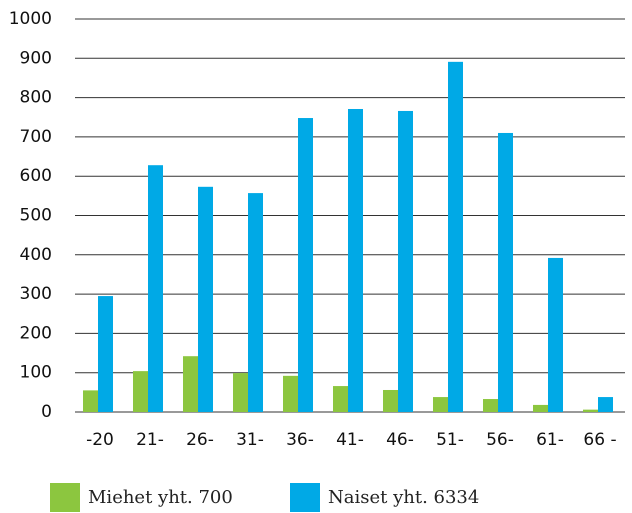 This screenshot has height=513, width=632. What do you see at coordinates (250, 440) in the screenshot?
I see `x-tick-label: 31-` at bounding box center [250, 440].